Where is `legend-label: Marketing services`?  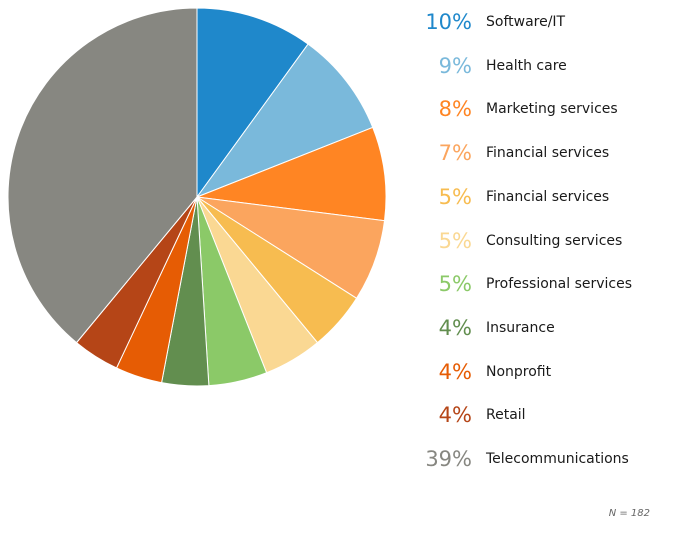 legend-label: Marketing services is located at coordinates (552, 109).